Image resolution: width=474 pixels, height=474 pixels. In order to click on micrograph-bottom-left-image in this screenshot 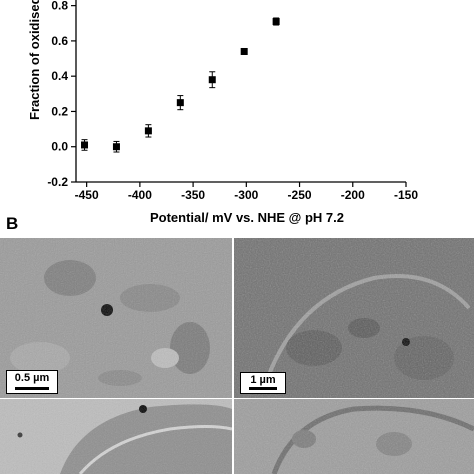, I will do `click(116, 436)`.